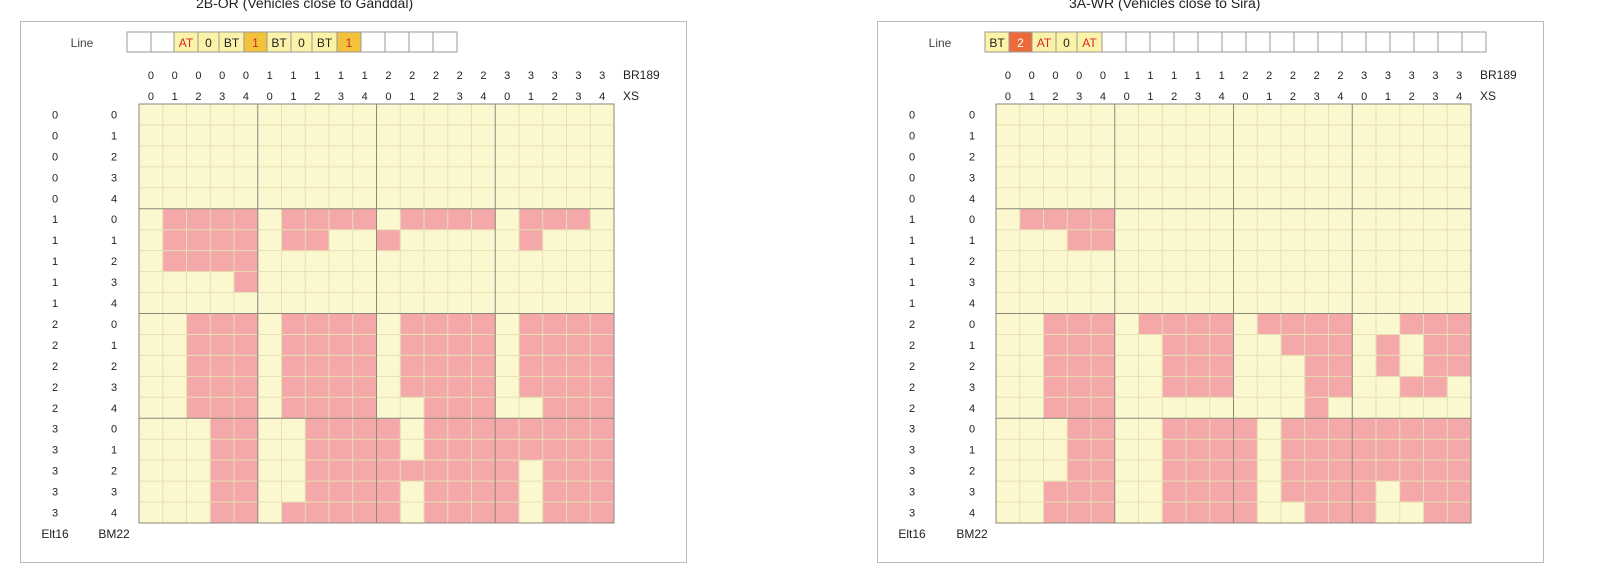 The height and width of the screenshot is (563, 1600). I want to click on row-right-tick: 3, so click(114, 388).